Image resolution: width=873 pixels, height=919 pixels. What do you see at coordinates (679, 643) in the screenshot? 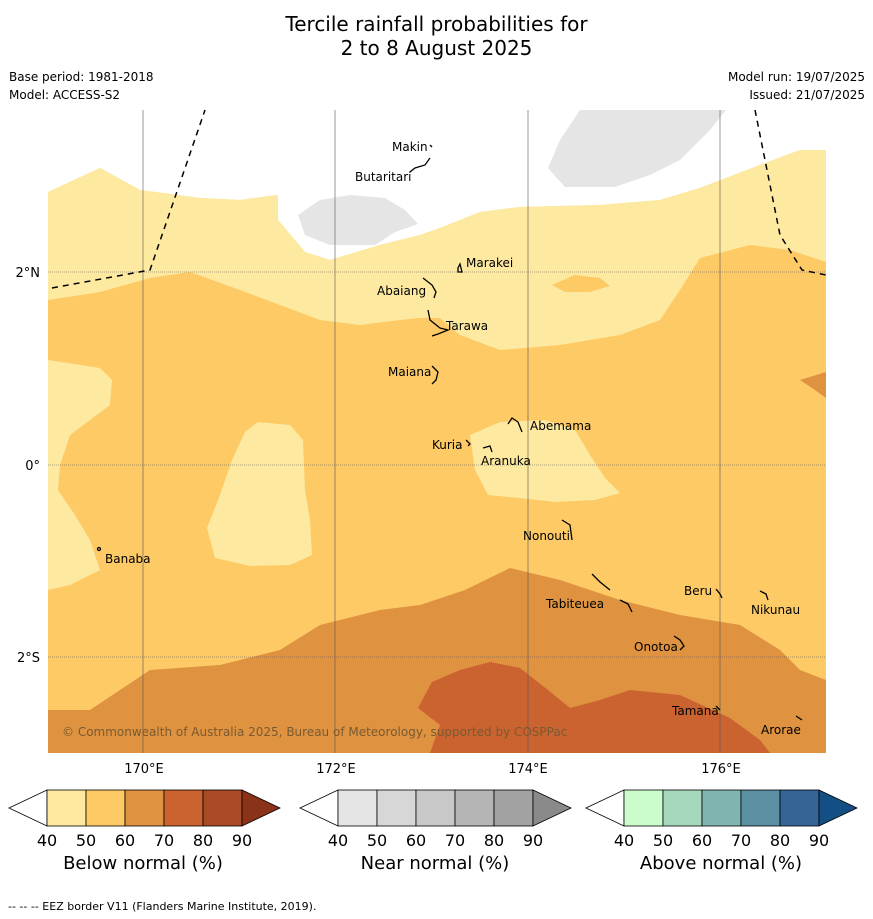
I see `island-onotoa` at bounding box center [679, 643].